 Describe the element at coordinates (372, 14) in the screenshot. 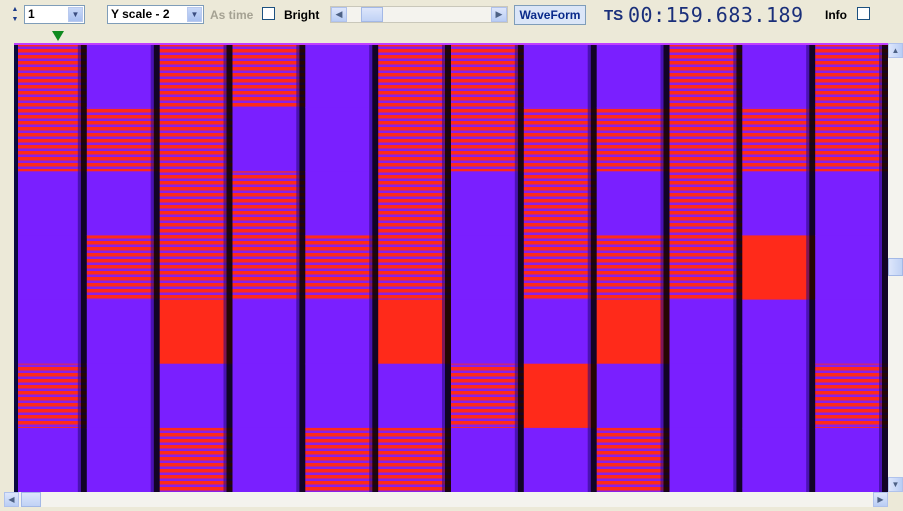

I see `scroll-thumb` at that location.